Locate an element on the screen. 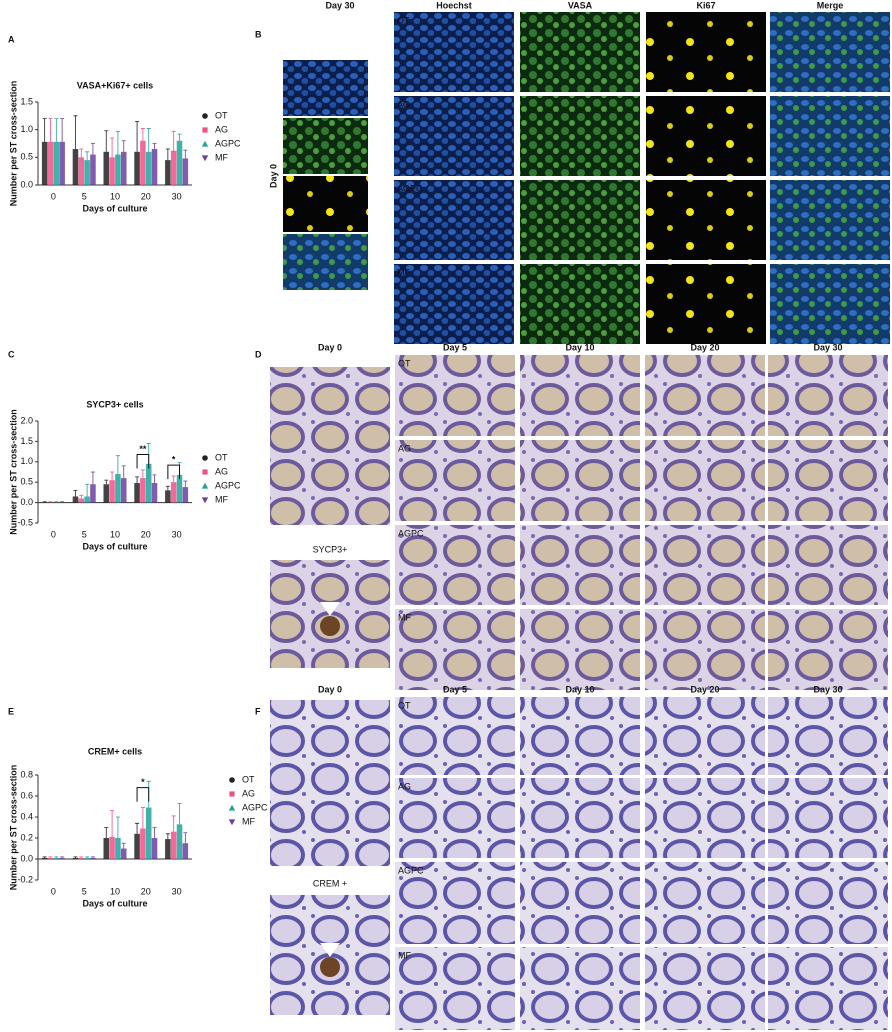 This screenshot has height=1032, width=892. column-label: Merge is located at coordinates (830, 5).